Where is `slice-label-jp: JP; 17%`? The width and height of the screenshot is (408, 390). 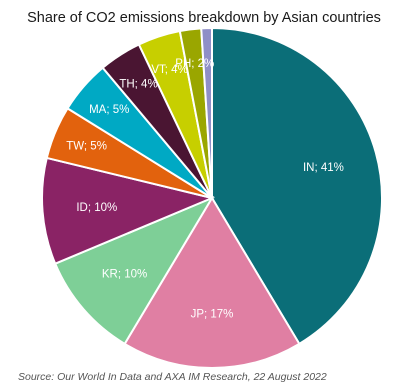 slice-label-jp: JP; 17% is located at coordinates (212, 315).